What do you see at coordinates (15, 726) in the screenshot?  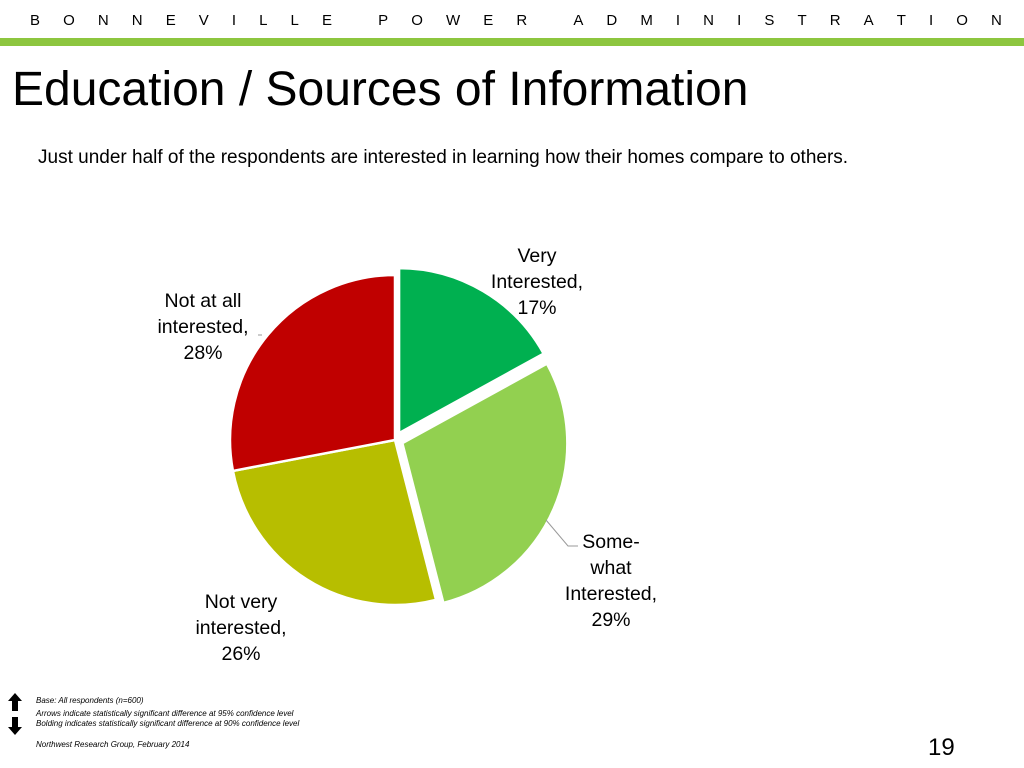 I see `arrow-down-icon` at bounding box center [15, 726].